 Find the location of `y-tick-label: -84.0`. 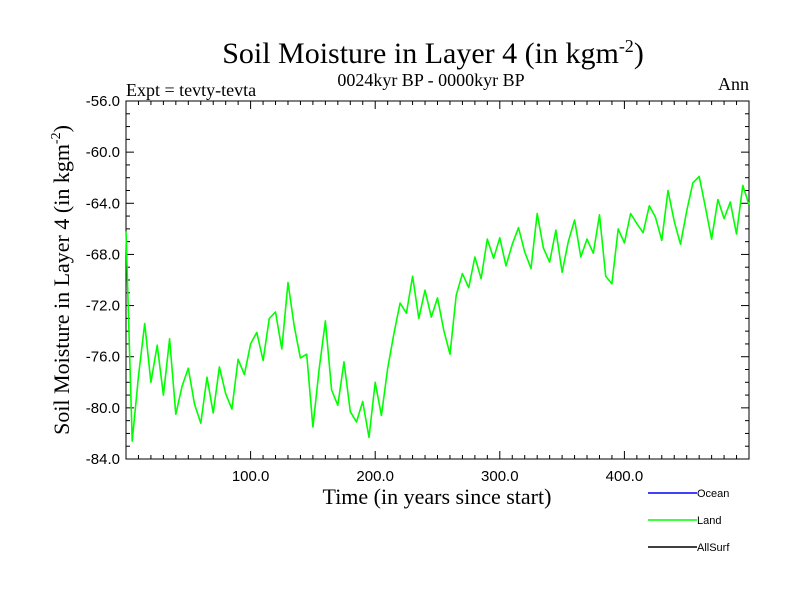

y-tick-label: -84.0 is located at coordinates (103, 459).